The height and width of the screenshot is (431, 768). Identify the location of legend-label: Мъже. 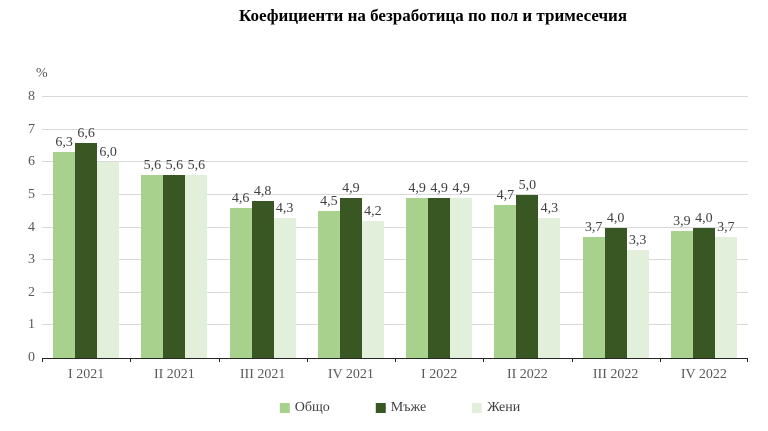
(408, 407).